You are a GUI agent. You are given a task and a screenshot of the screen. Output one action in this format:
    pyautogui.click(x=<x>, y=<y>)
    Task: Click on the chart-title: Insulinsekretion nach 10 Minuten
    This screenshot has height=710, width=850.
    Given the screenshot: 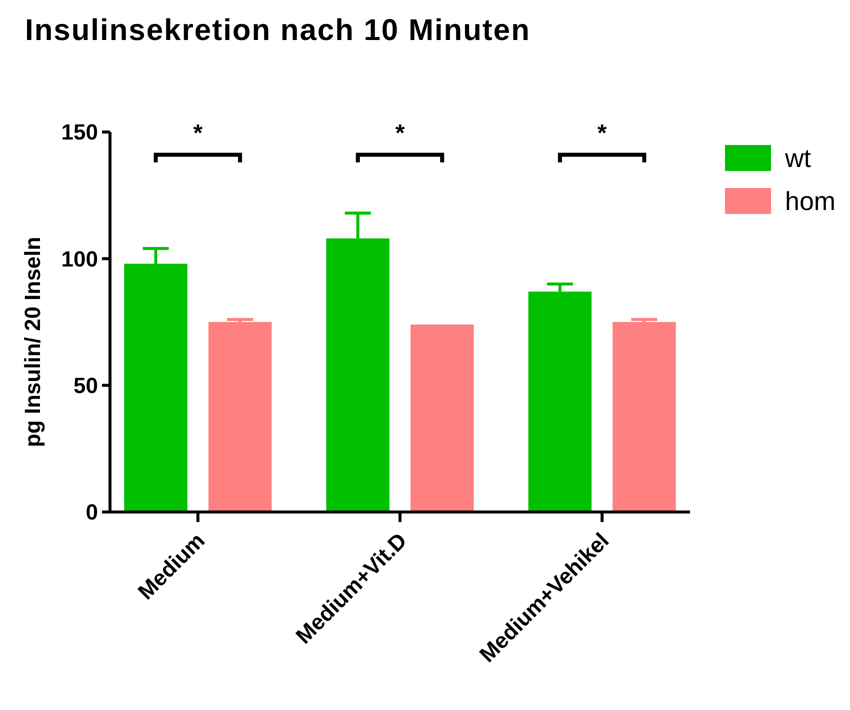 What is the action you would take?
    pyautogui.click(x=277, y=30)
    